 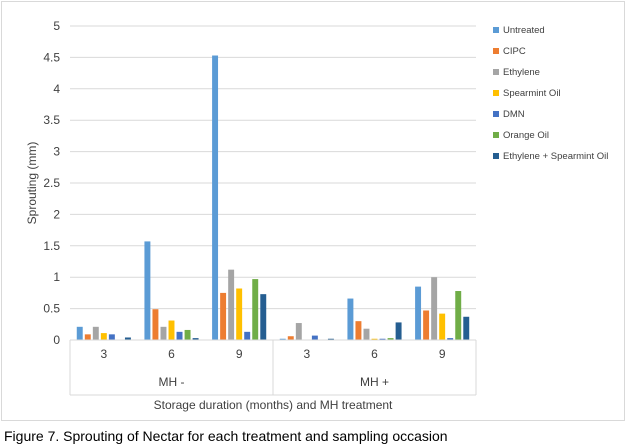 I want to click on legend-label: Ethylene + Spearmint Oil, so click(x=555, y=156).